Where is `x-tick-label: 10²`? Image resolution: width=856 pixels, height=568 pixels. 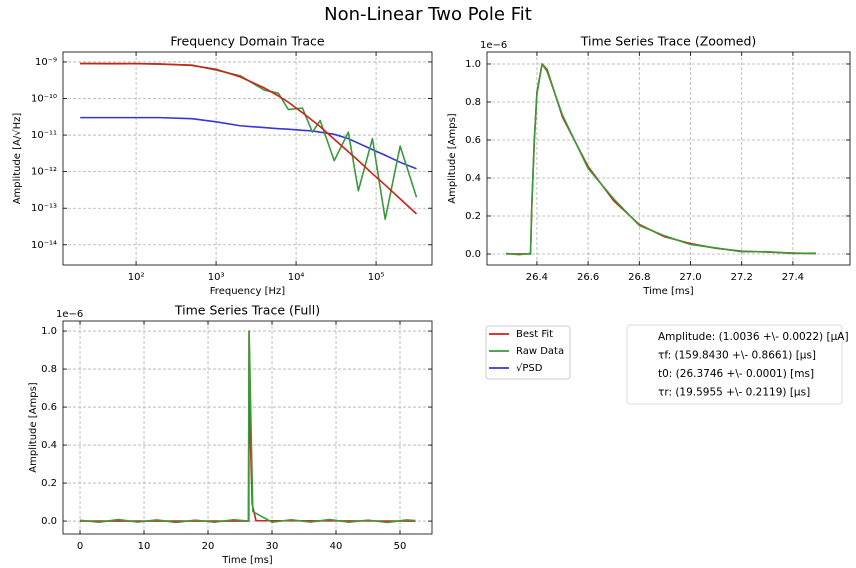
x-tick-label: 10² is located at coordinates (136, 277).